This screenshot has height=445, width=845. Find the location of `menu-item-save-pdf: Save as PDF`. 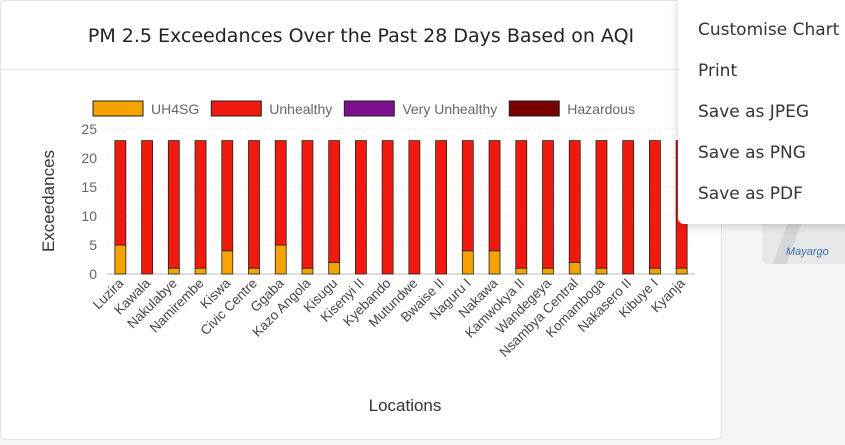

menu-item-save-pdf: Save as PDF is located at coordinates (750, 194).